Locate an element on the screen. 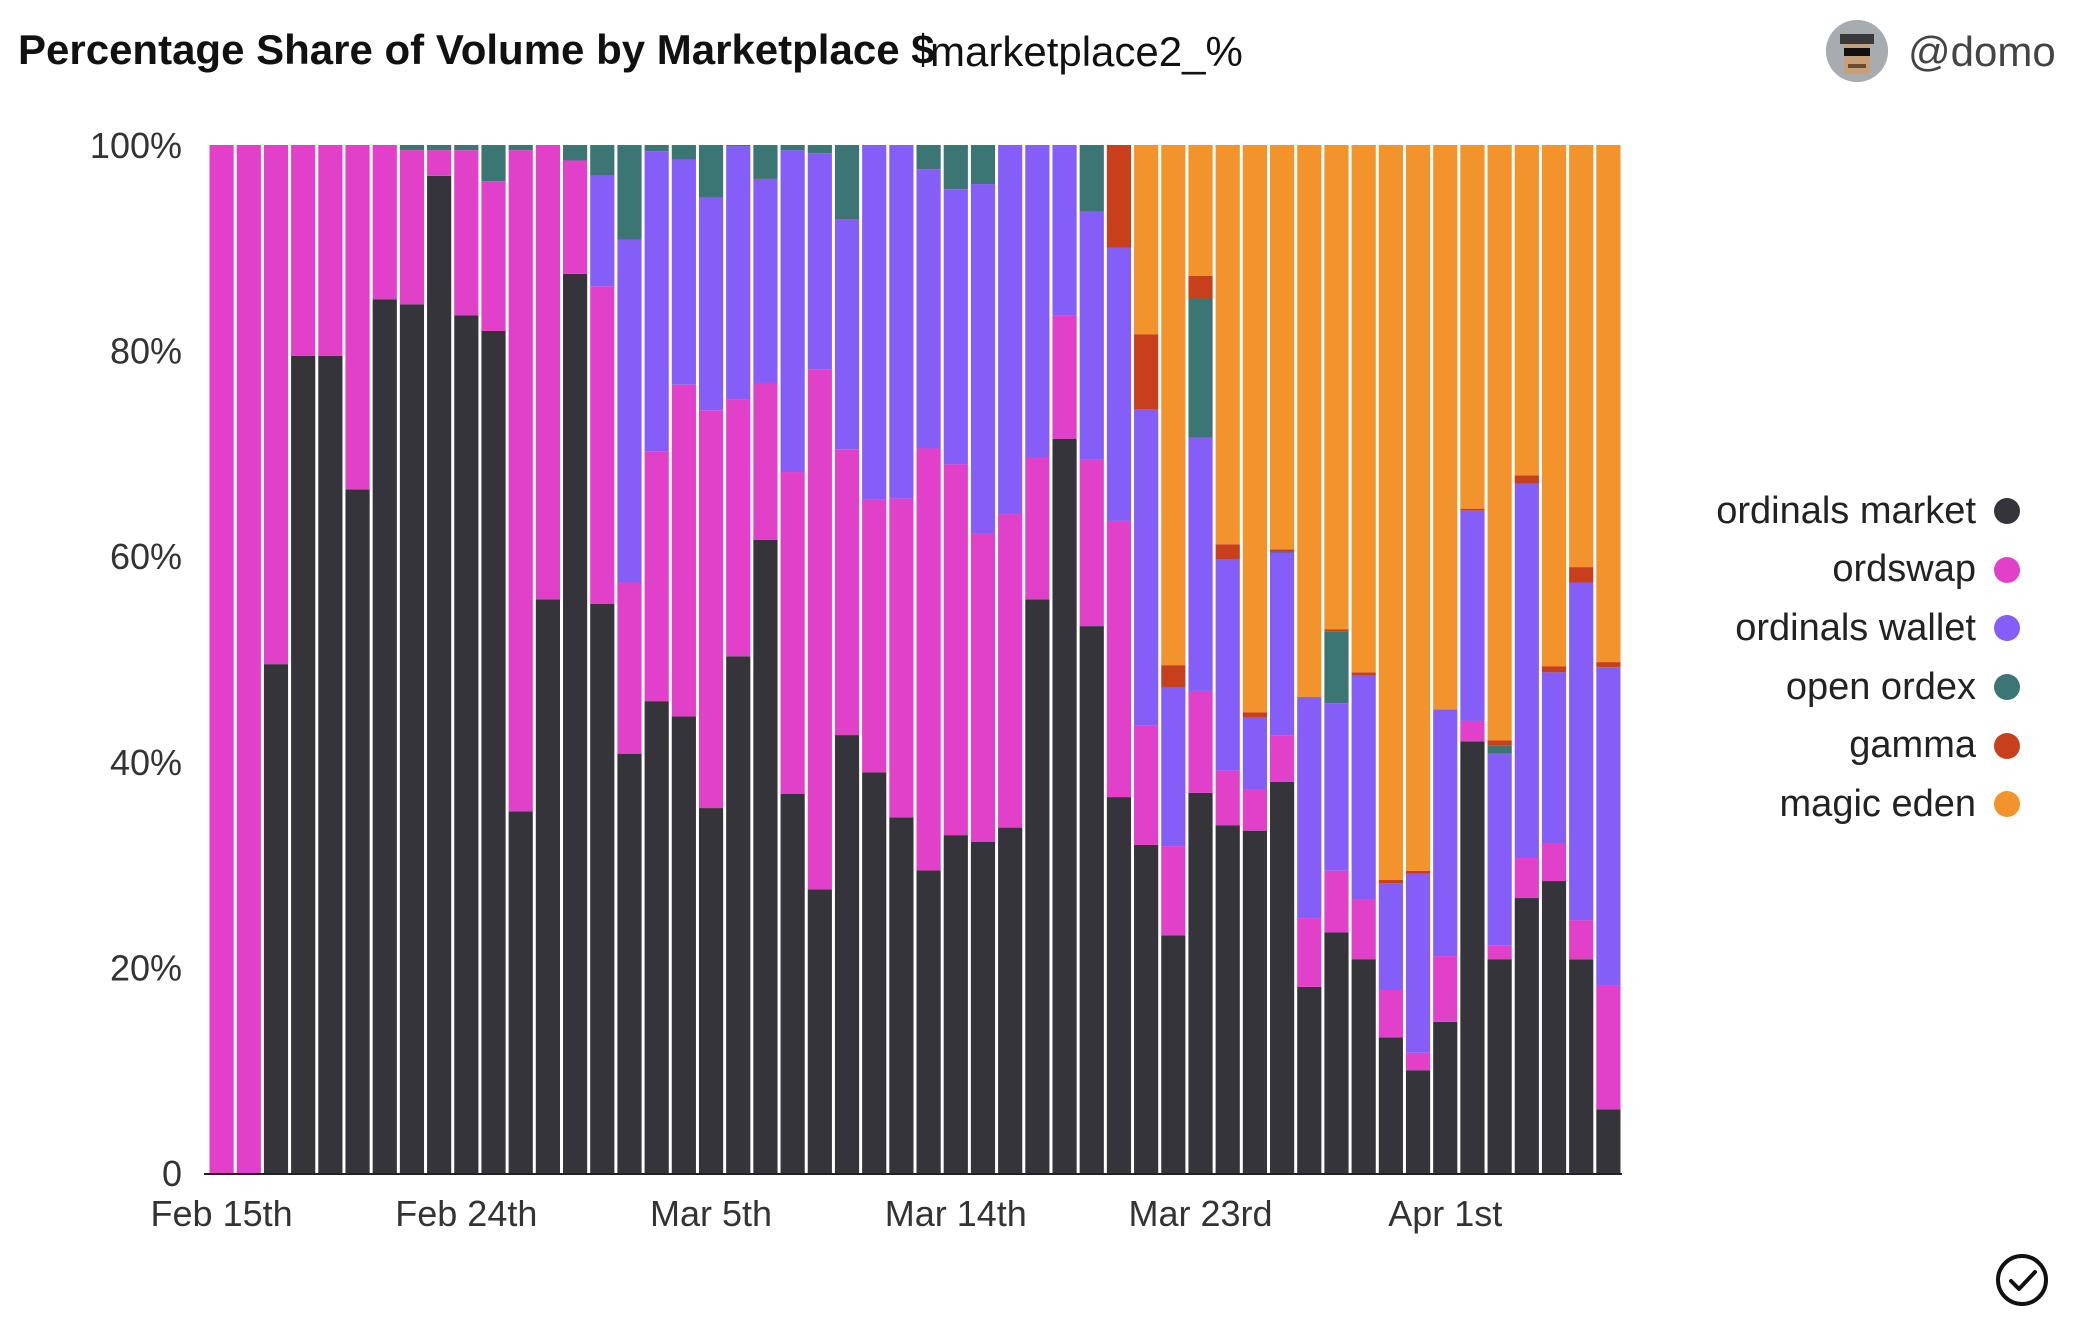 The height and width of the screenshot is (1324, 2076). legend-item-ordinals-wallet: ordinals wallet is located at coordinates (1835, 628).